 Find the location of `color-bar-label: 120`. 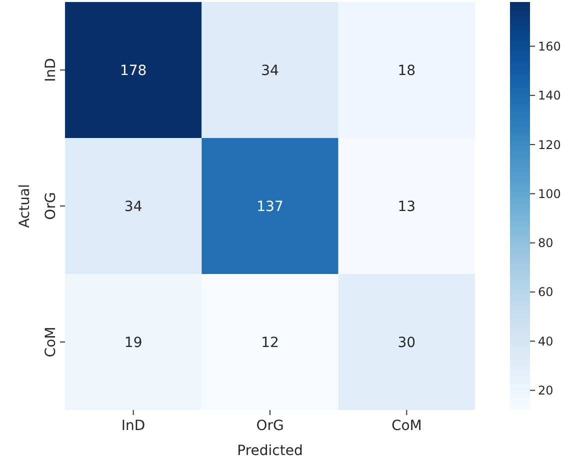

color-bar-label: 120 is located at coordinates (549, 145).